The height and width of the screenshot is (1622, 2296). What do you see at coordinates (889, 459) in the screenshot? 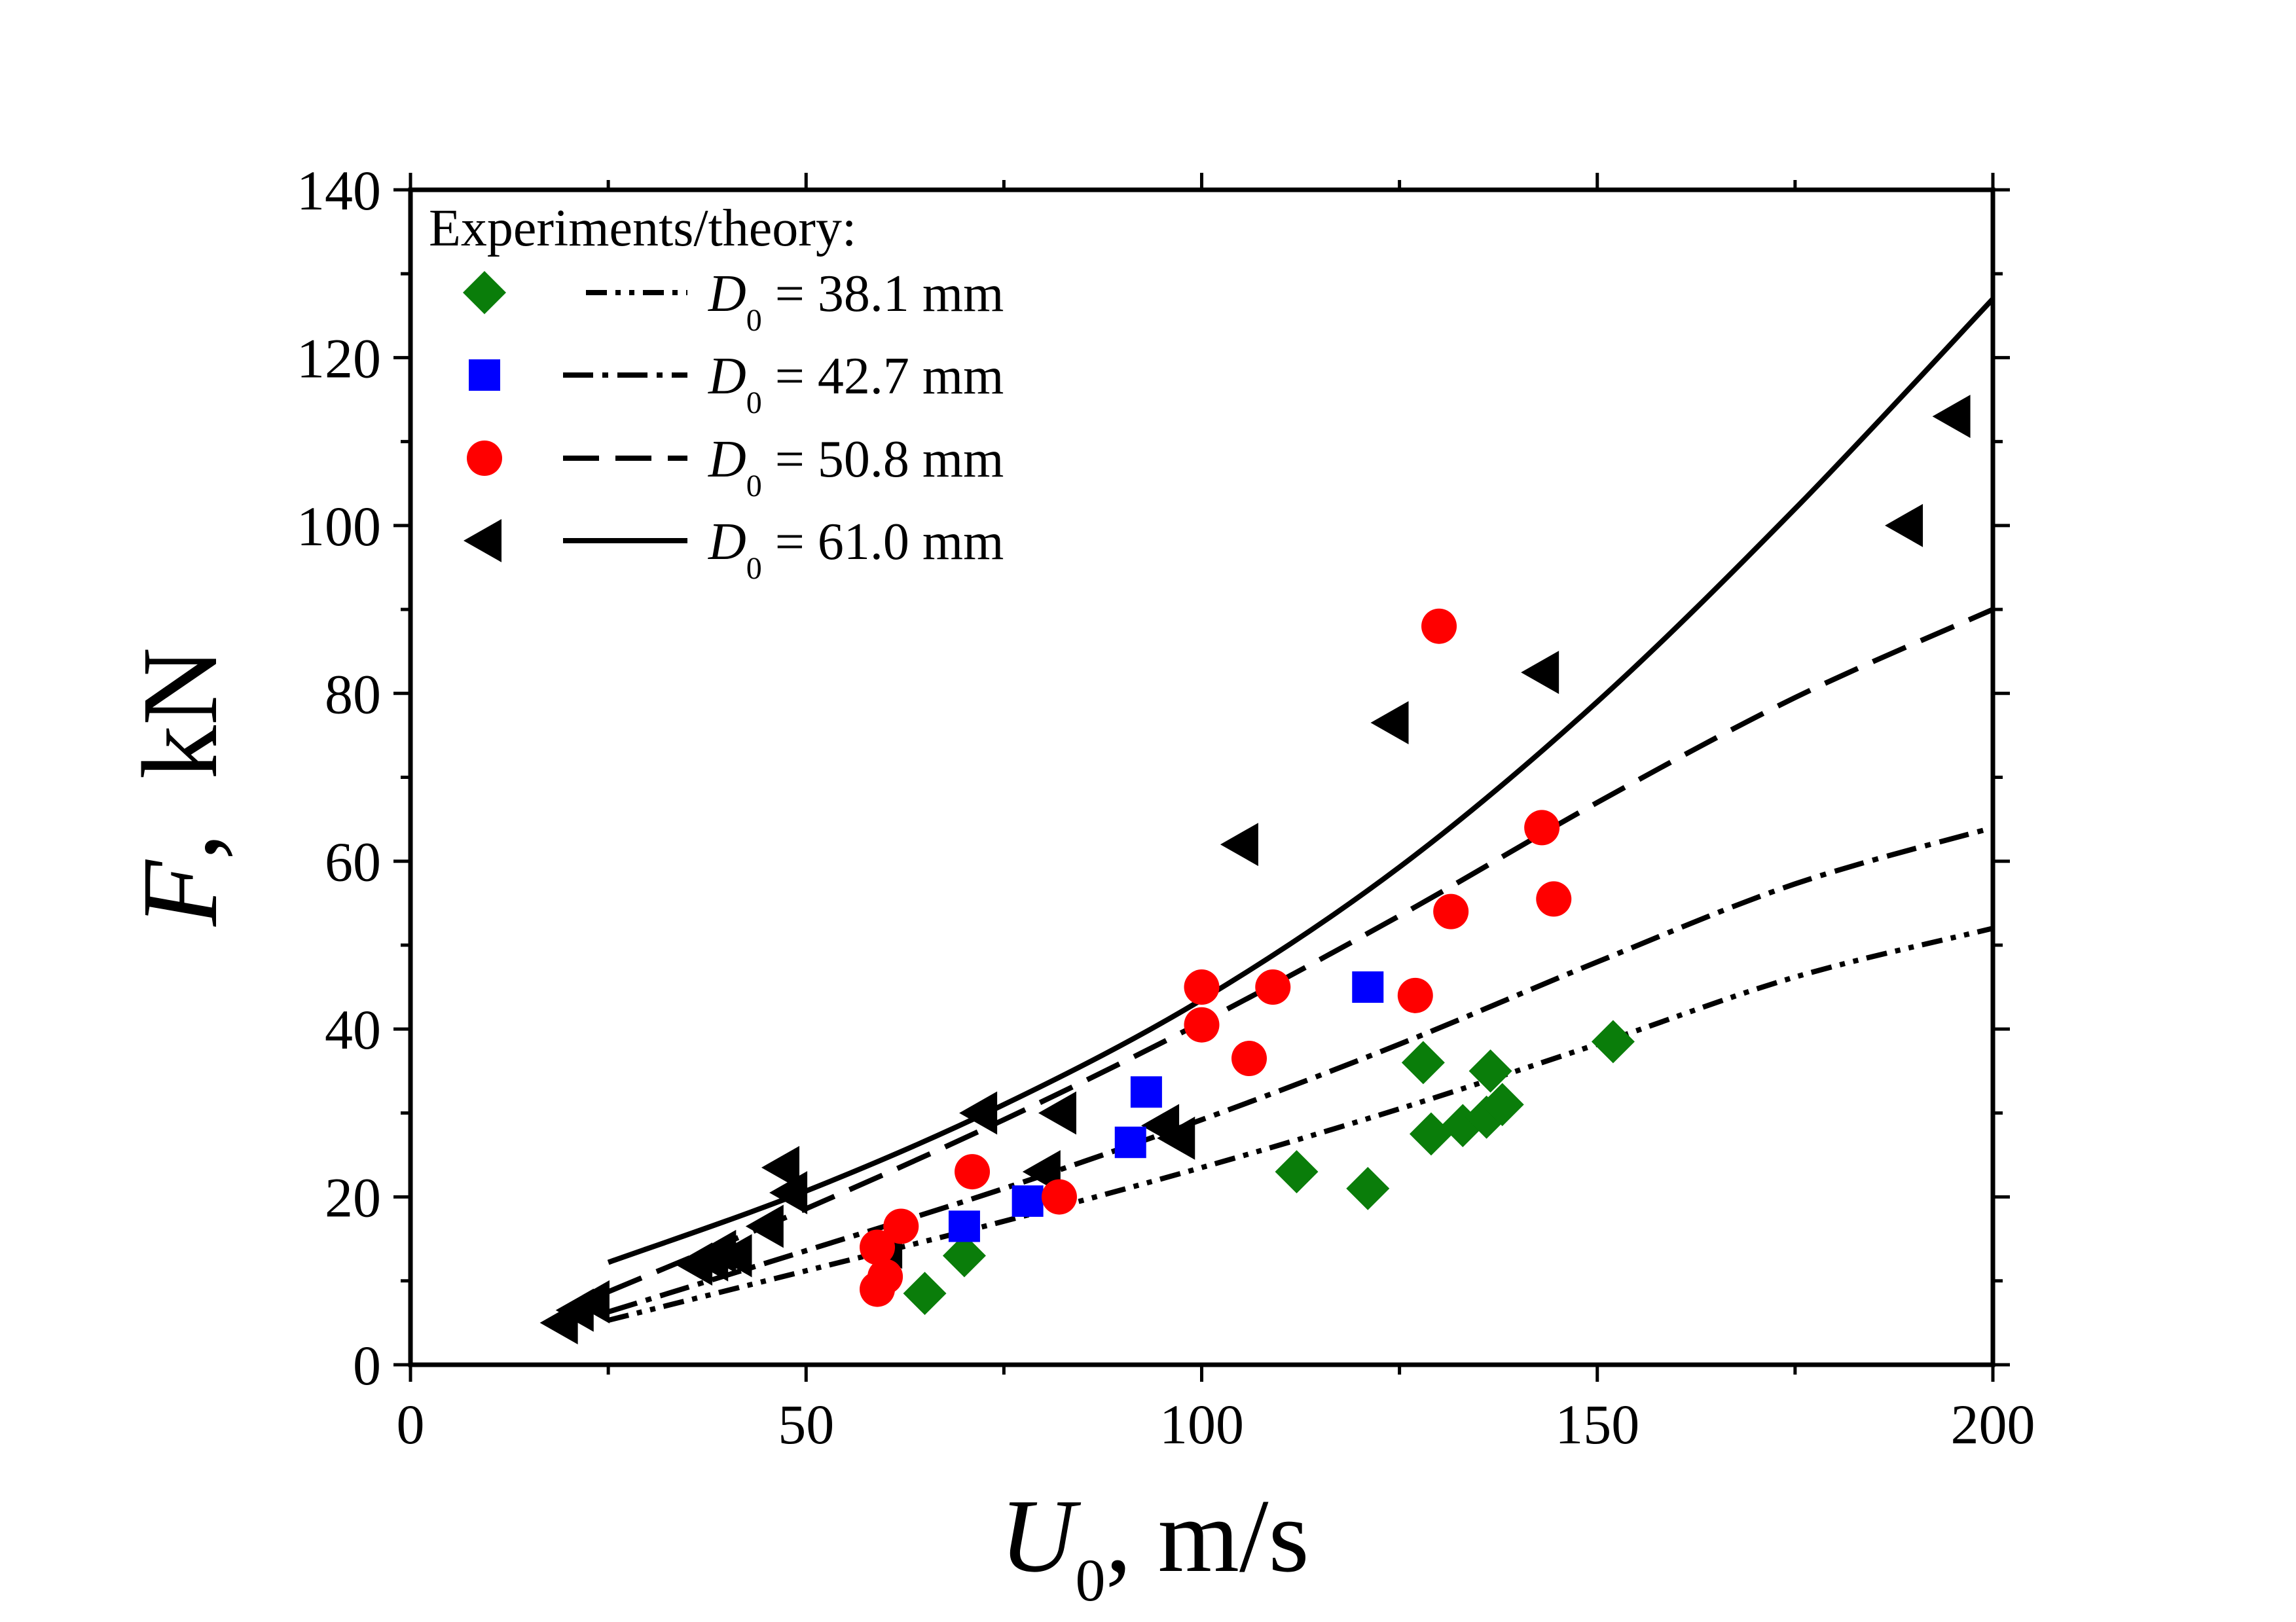
I see `legend-value: = 50.8 mm` at bounding box center [889, 459].